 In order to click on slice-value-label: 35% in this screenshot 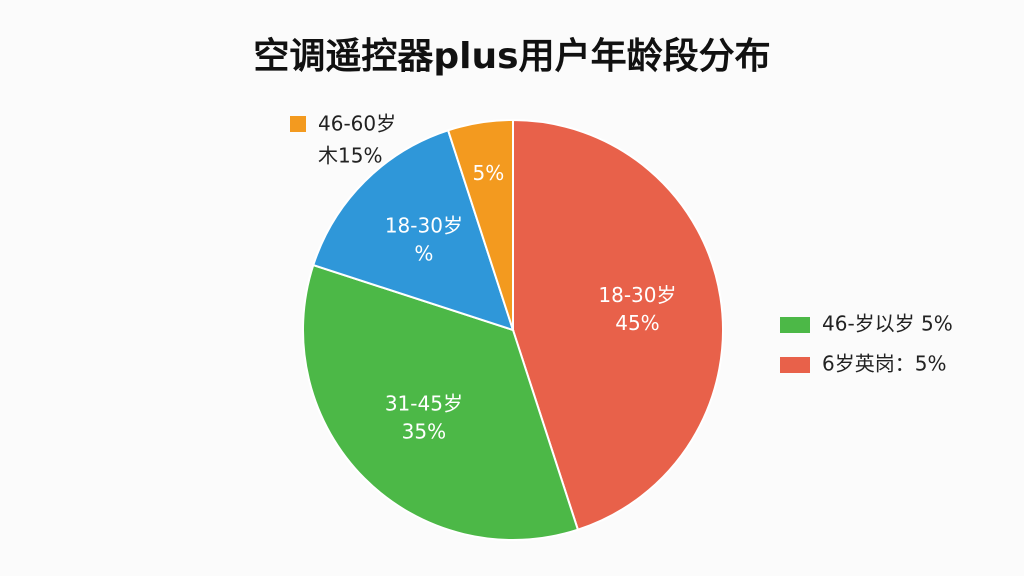, I will do `click(424, 432)`.